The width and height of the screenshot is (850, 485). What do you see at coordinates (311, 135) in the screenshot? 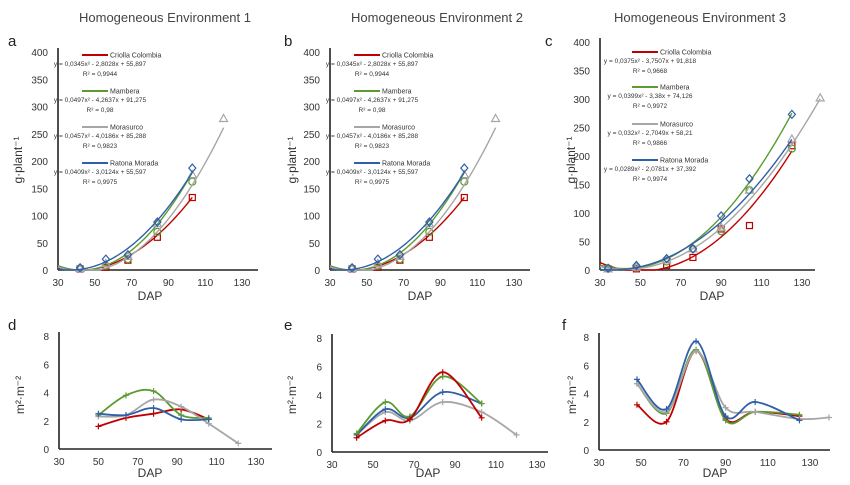
I see `y-tick-label: 250` at bounding box center [311, 135].